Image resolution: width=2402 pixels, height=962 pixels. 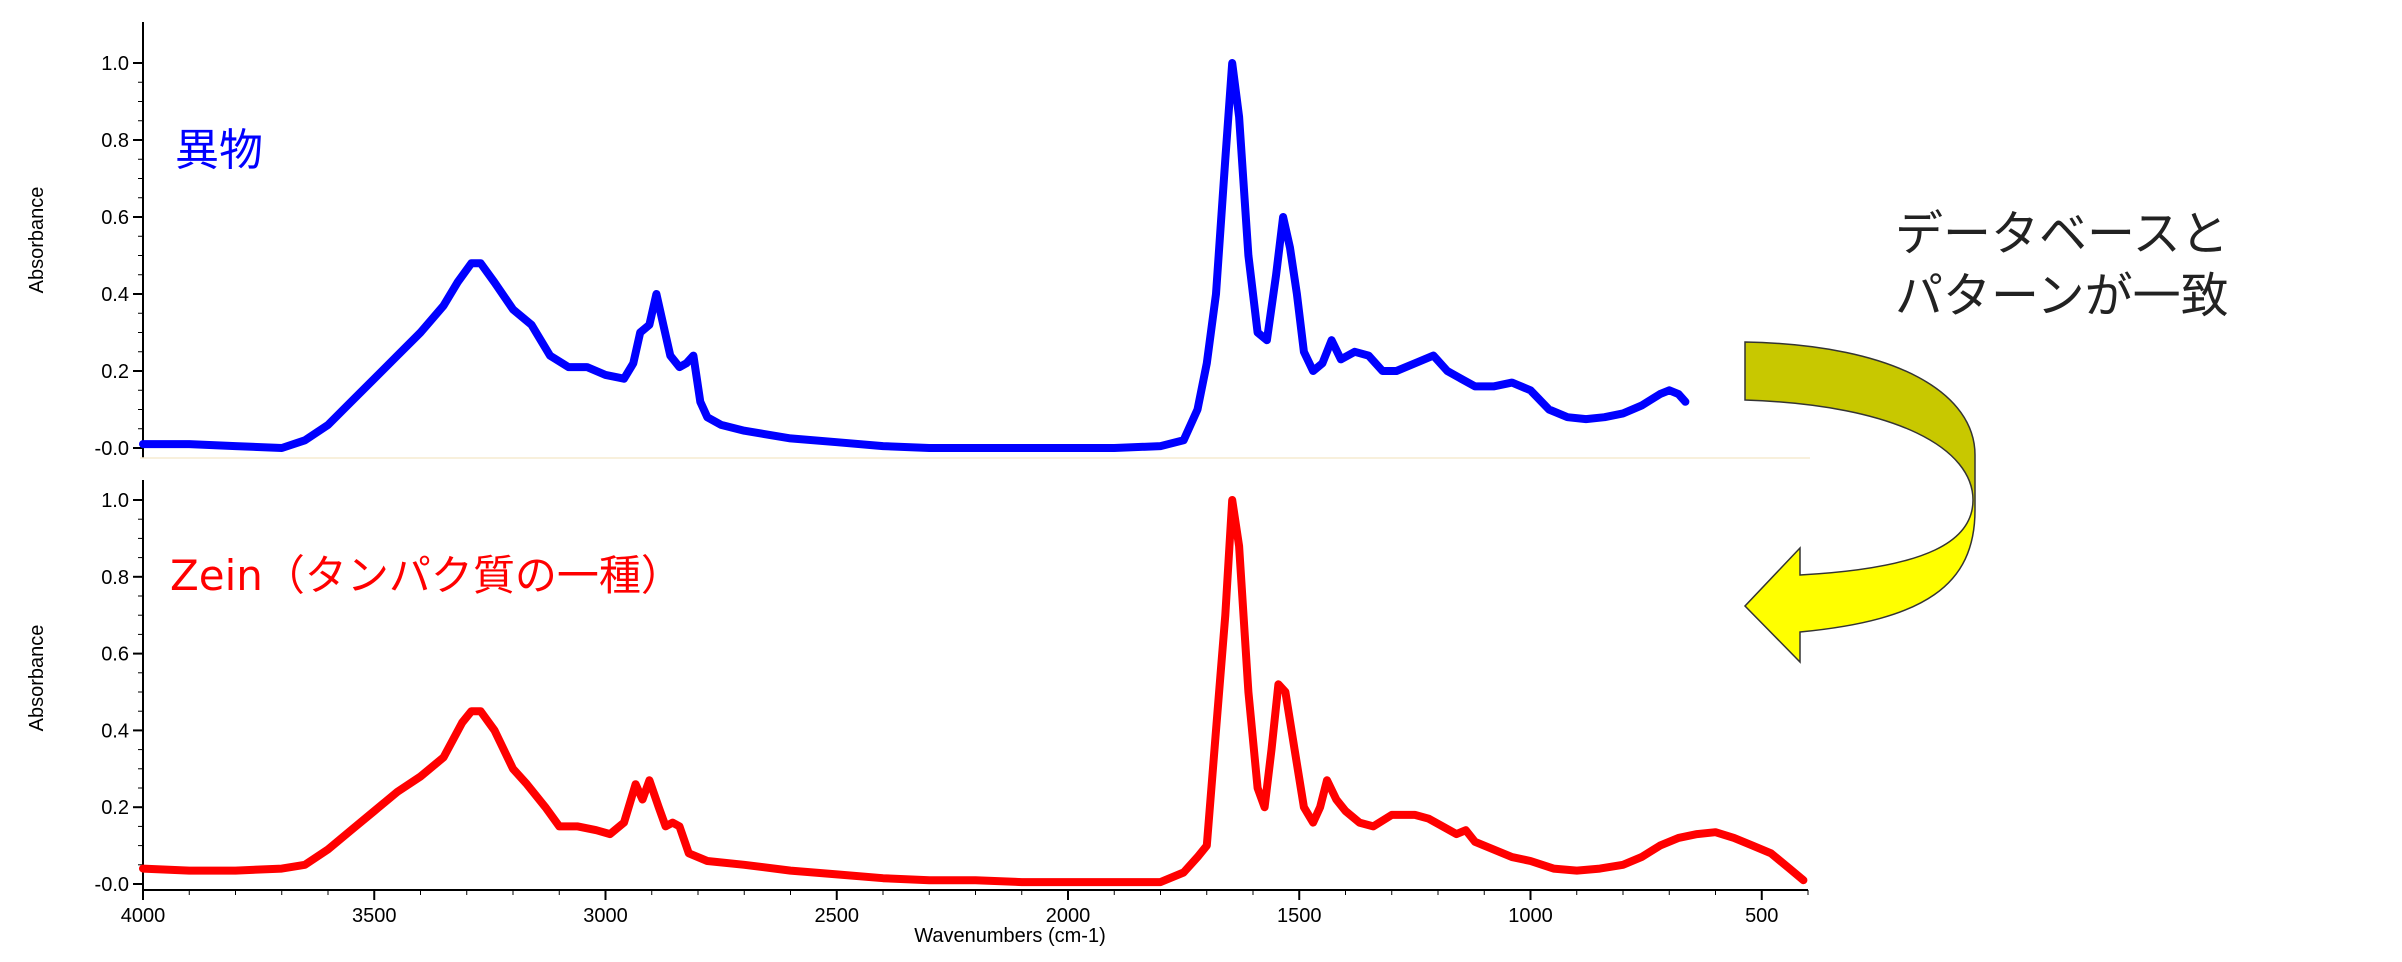 I want to click on bottom-series-label: Zein（タンパク質の一種）, so click(x=426, y=575).